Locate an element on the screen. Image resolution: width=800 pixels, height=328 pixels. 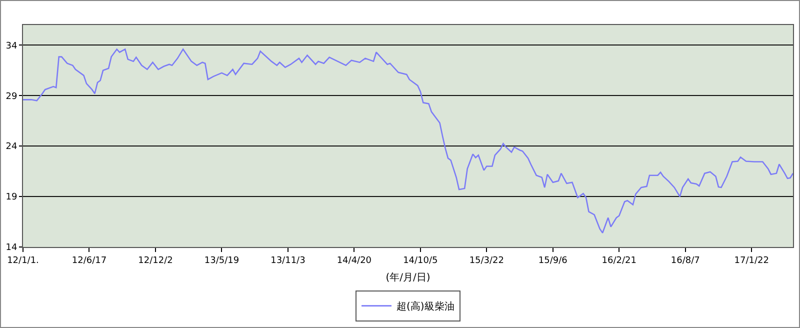
y-tick-label: 29 is located at coordinates (12, 97).